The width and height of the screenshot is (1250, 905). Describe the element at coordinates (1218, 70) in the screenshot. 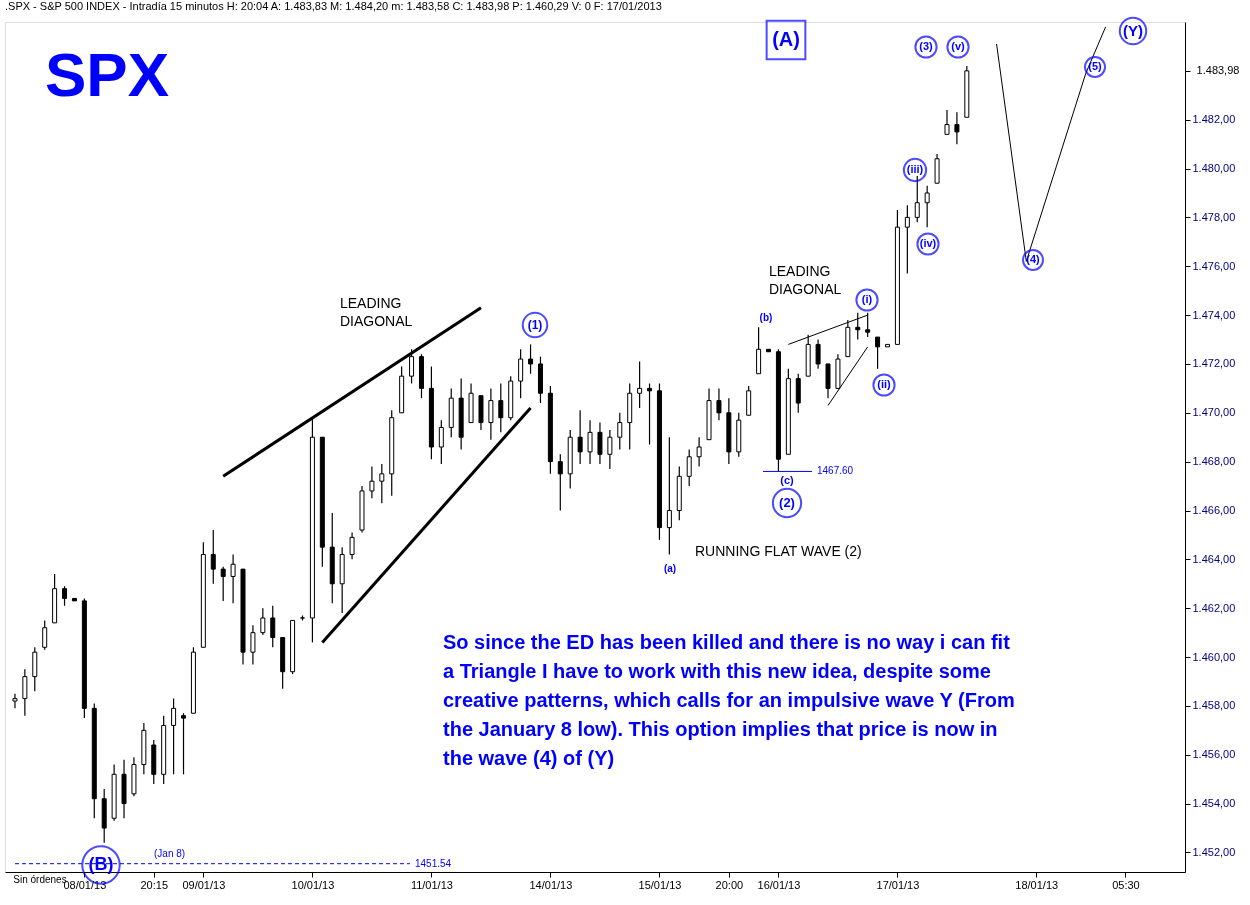

I see `text: 1.483,98` at that location.